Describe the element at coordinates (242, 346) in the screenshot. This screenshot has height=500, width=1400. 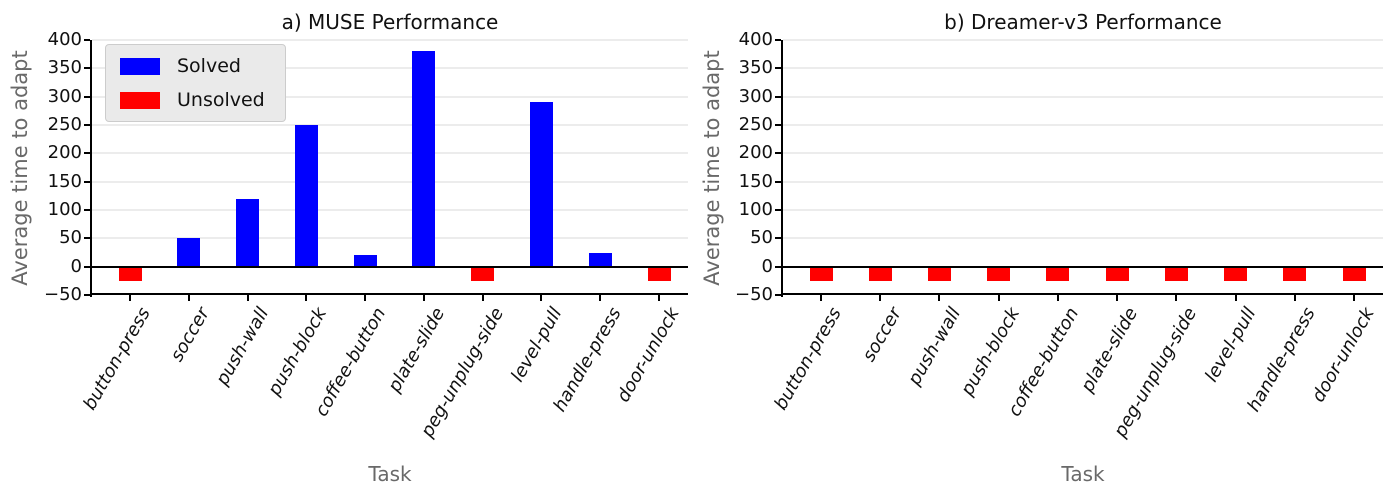
I see `x-tick-label: push-wall` at that location.